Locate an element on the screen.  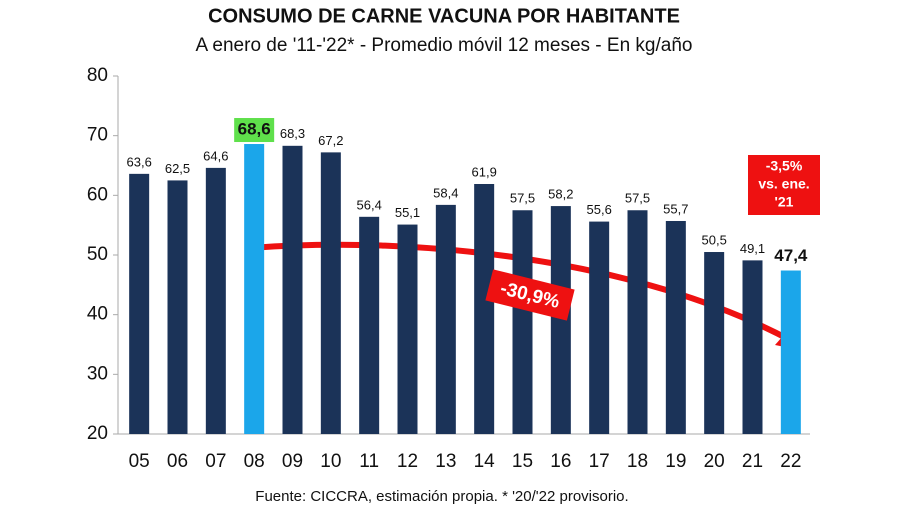
x-tick-label: 20 is located at coordinates (714, 461).